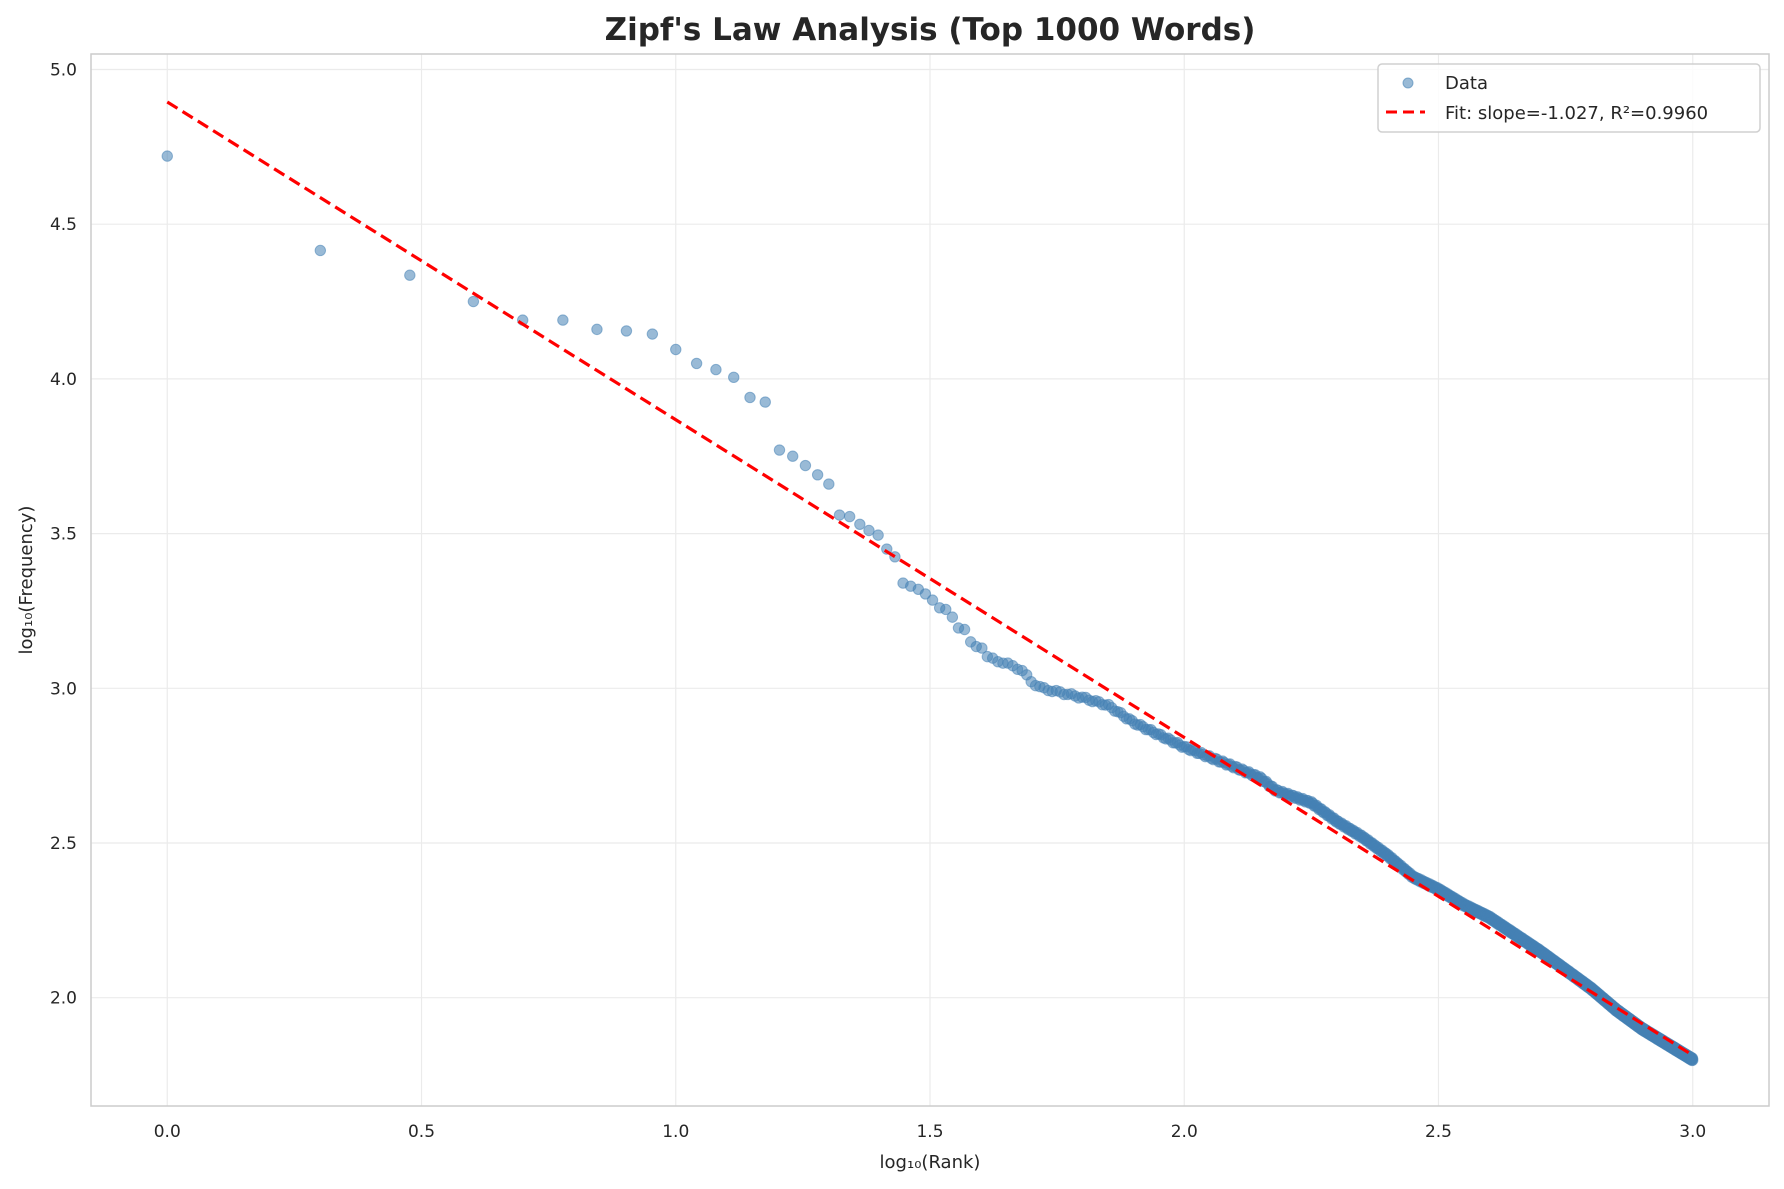 The width and height of the screenshot is (1784, 1189). Describe the element at coordinates (930, 30) in the screenshot. I see `chart-title: Zipf's Law Analysis (Top 1000 Words)` at that location.